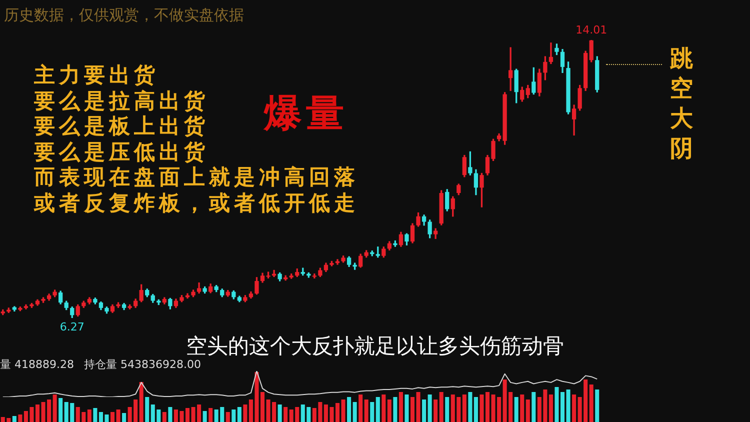 This screenshot has width=750, height=422. I want to click on text: 6.27, so click(72, 327).